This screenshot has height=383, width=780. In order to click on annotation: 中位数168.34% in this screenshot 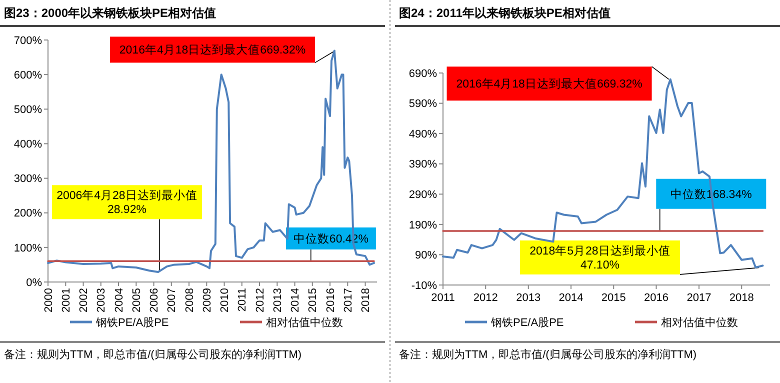, I will do `click(711, 194)`.